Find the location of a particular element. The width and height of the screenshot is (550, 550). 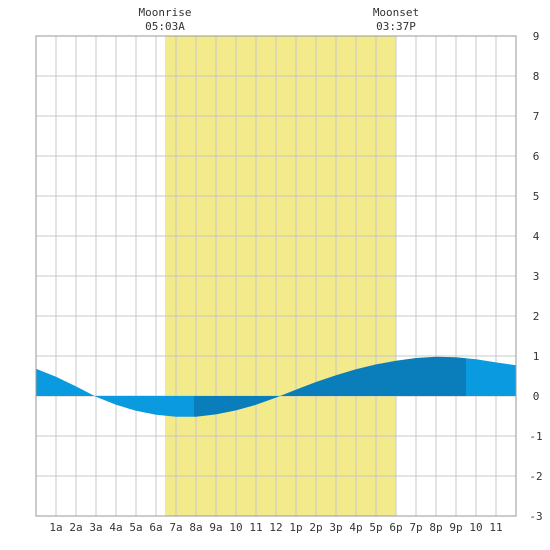

x-tick-label: 7a is located at coordinates (175, 527).